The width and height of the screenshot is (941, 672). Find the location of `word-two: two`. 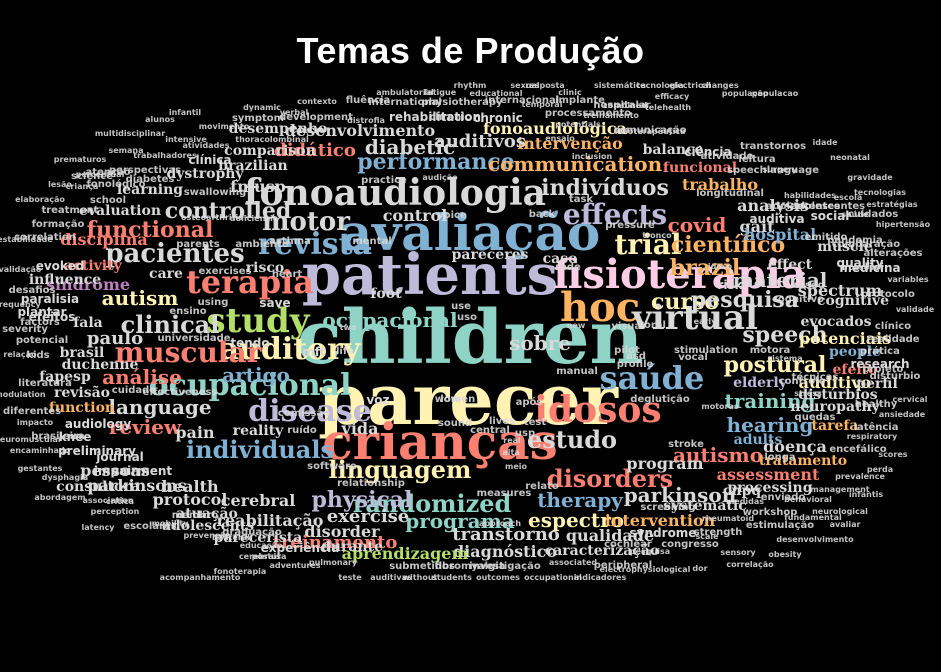

word-two: two is located at coordinates (348, 327).